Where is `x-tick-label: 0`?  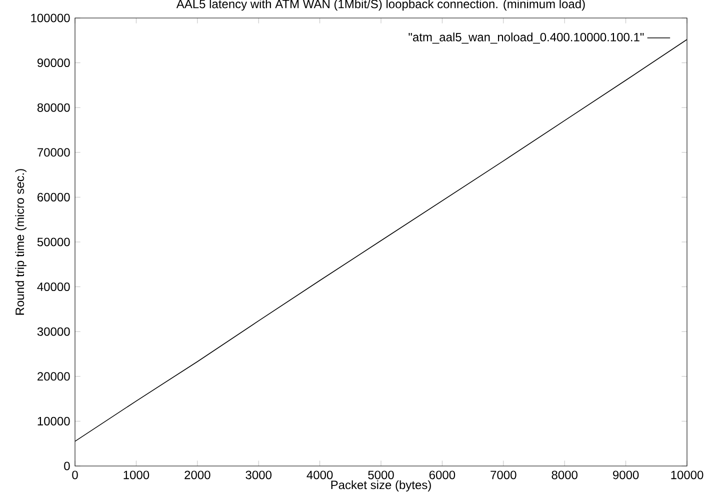
x-tick-label: 0 is located at coordinates (75, 475).